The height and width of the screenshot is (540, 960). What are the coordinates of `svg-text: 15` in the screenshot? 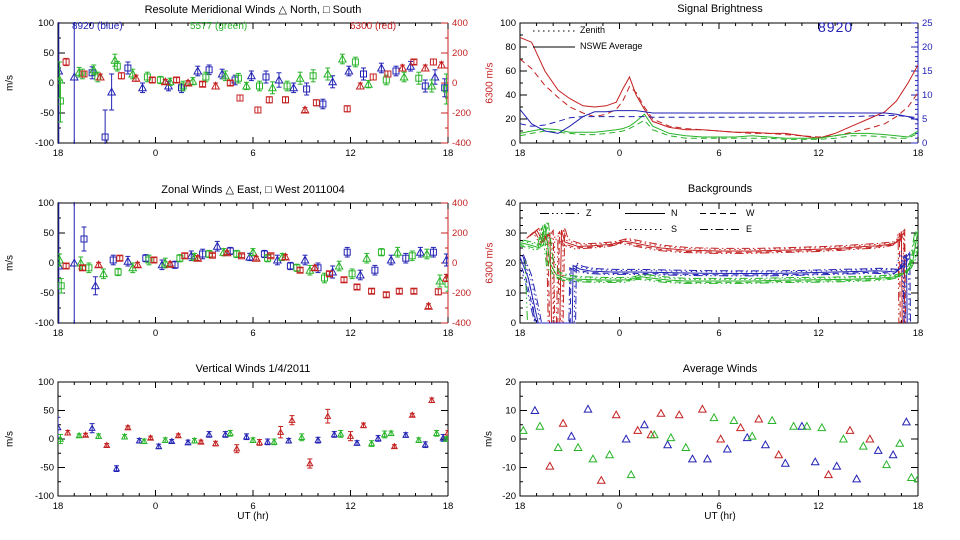 It's located at (927, 71).